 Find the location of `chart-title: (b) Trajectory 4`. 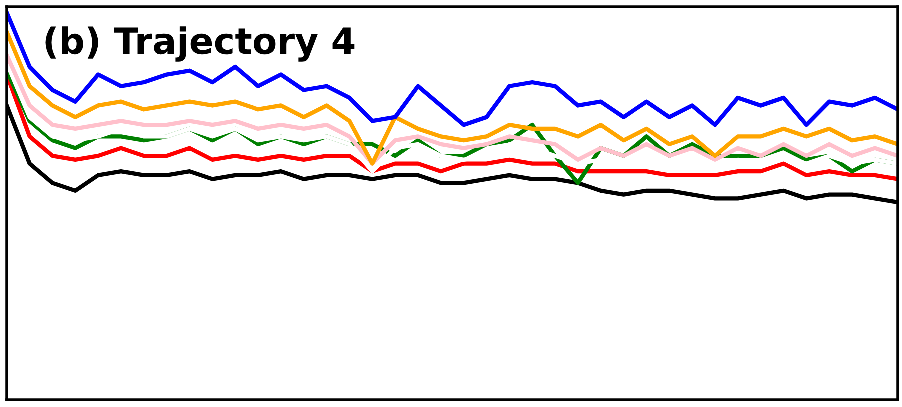

chart-title: (b) Trajectory 4 is located at coordinates (200, 44).